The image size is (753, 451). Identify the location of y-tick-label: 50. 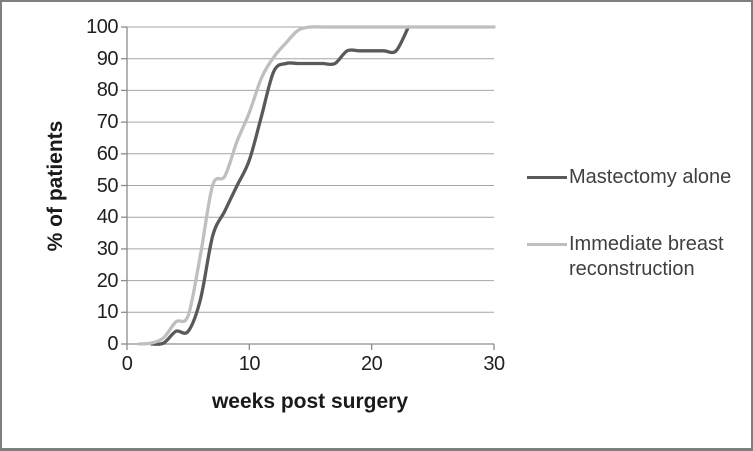
(107, 185).